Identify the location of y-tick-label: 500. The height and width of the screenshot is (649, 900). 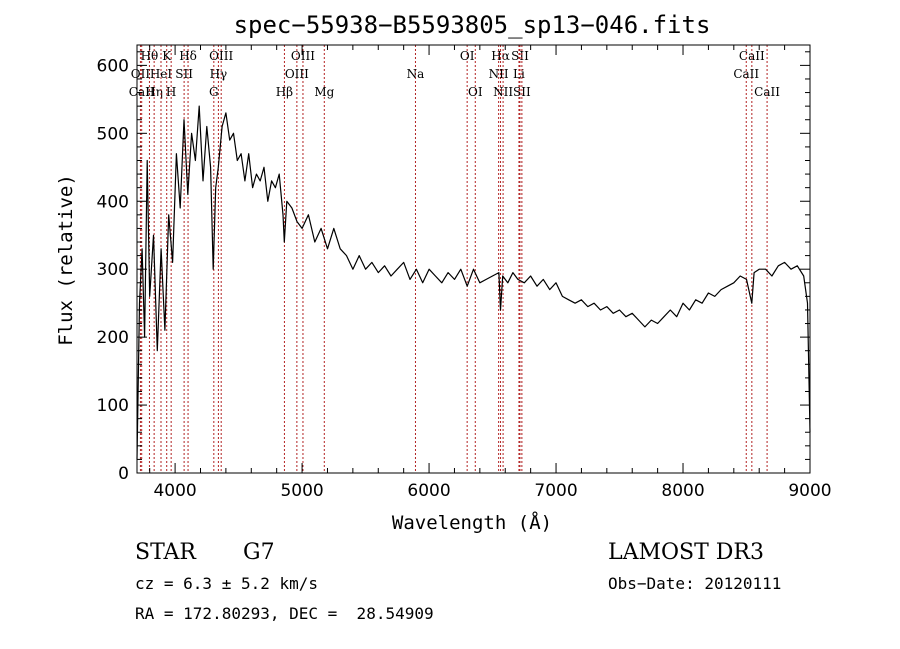
(113, 134).